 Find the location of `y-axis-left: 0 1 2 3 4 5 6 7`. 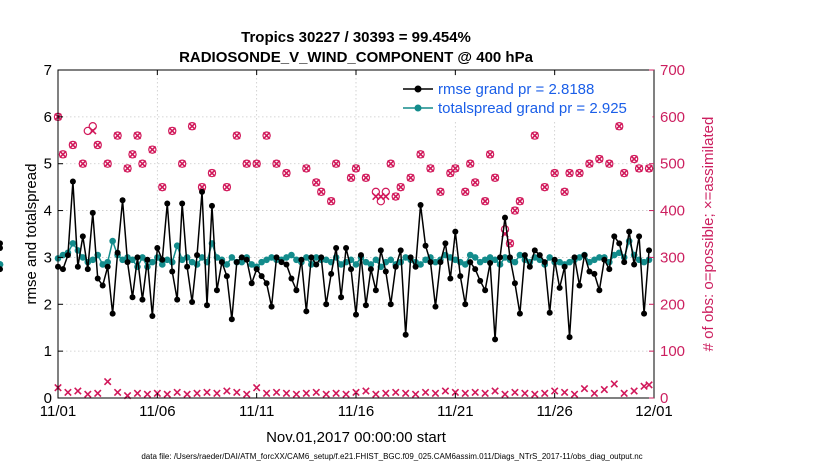

y-axis-left: 0 1 2 3 4 5 6 7 is located at coordinates (53, 234).